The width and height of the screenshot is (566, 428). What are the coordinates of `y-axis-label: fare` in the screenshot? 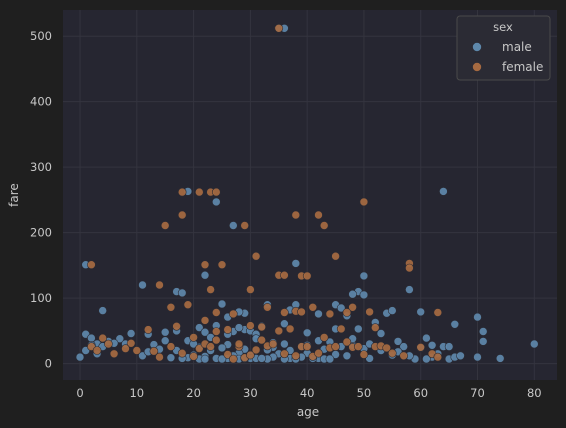 It's located at (14, 195).